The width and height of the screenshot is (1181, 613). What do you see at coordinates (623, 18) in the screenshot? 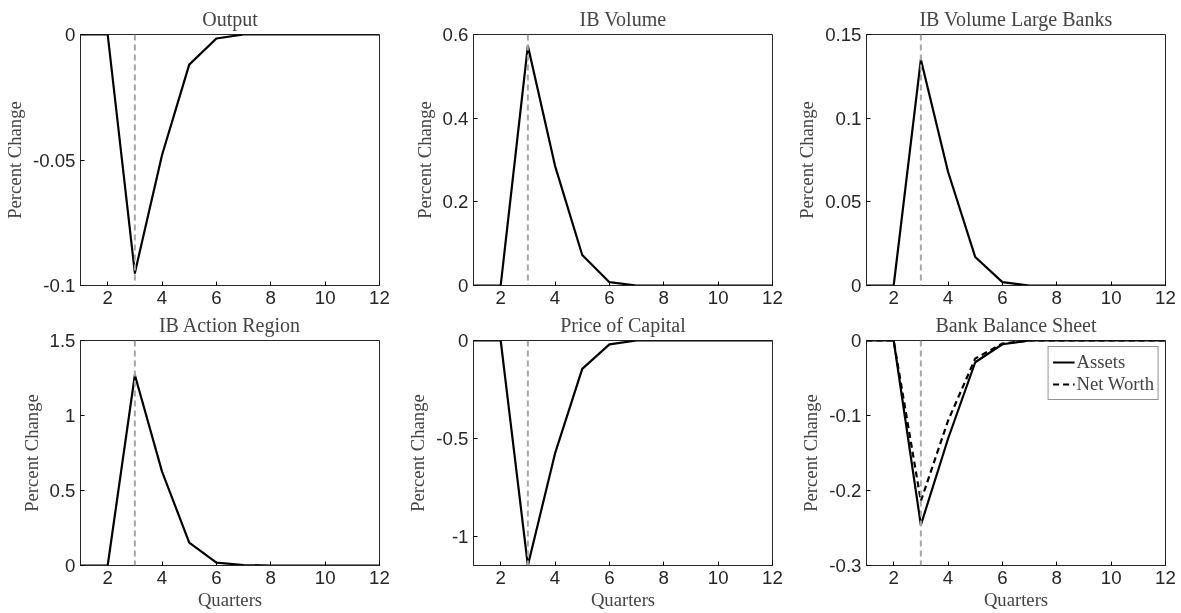
I see `chart-title: IB Volume` at bounding box center [623, 18].